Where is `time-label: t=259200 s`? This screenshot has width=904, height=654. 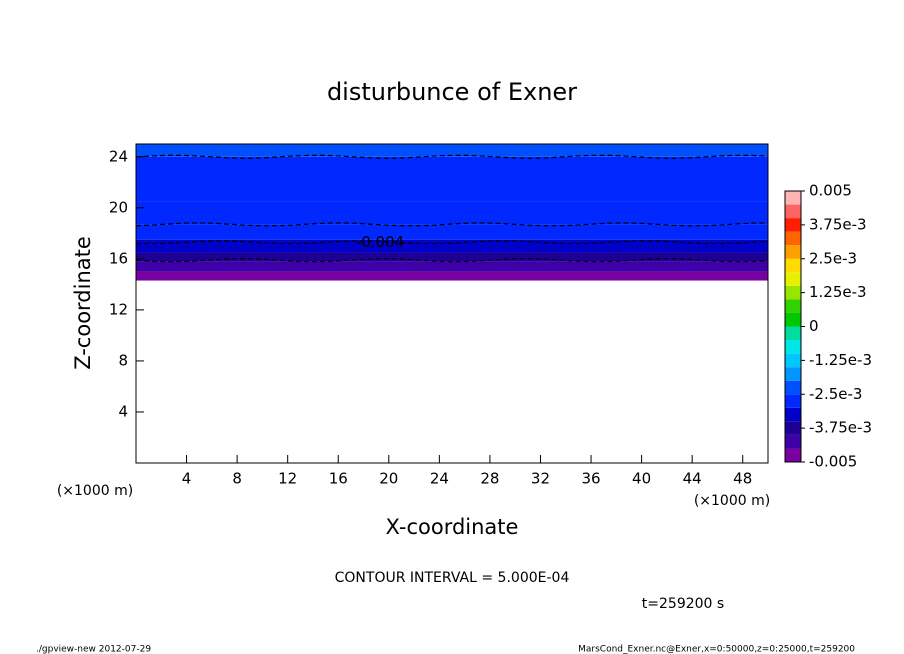
time-label: t=259200 s is located at coordinates (683, 604).